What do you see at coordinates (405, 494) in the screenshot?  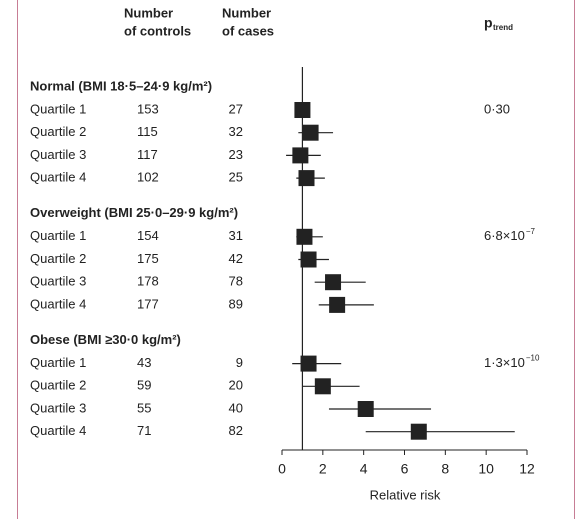 I see `x-axis-label: Relative risk` at bounding box center [405, 494].